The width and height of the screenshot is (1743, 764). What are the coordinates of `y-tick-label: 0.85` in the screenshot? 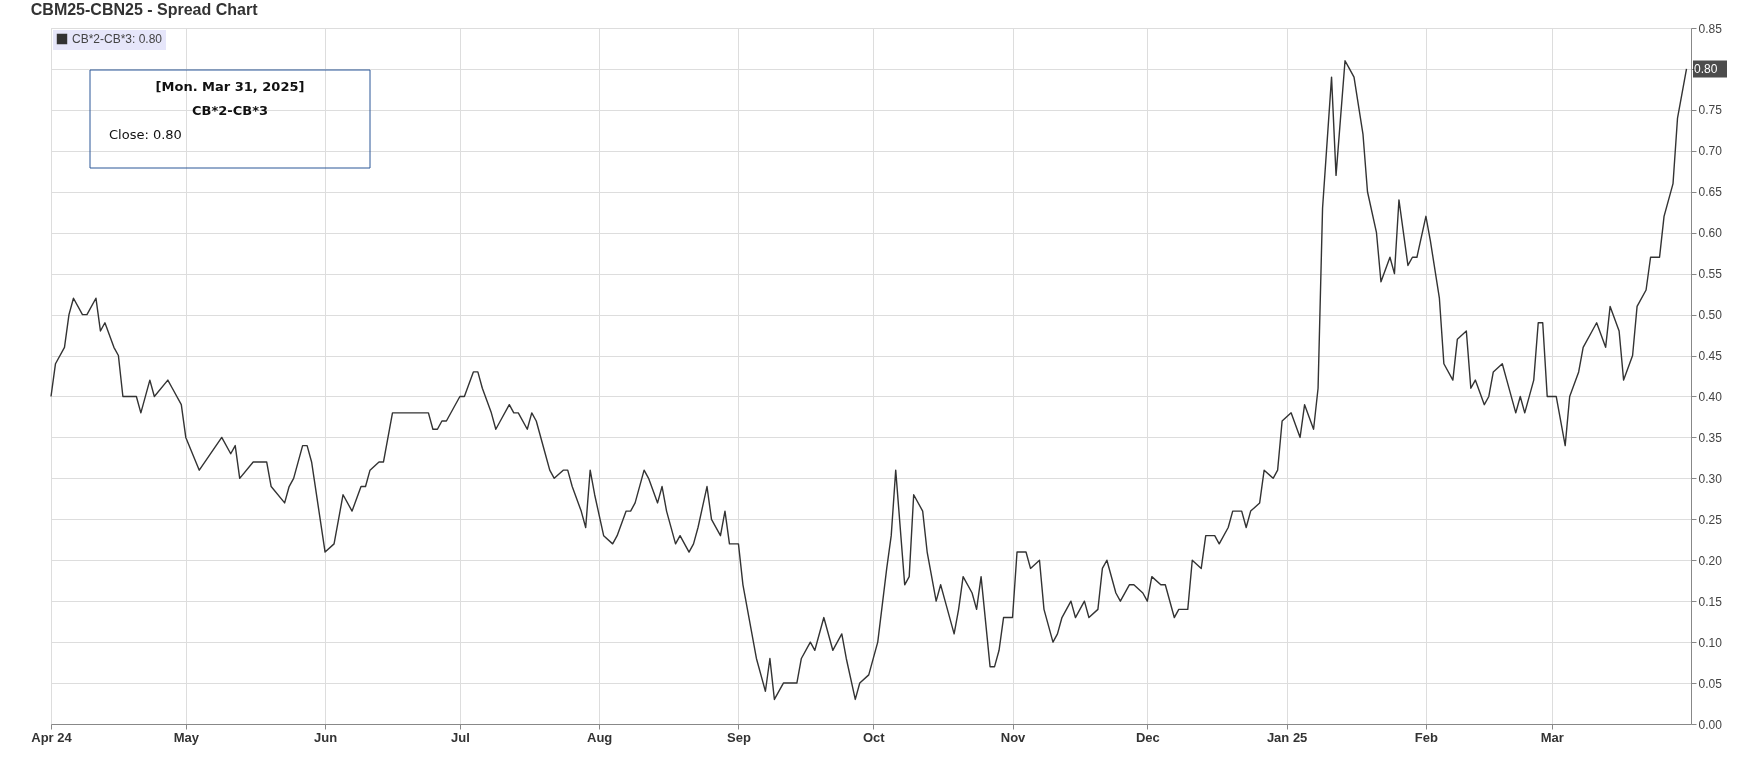 It's located at (1710, 28).